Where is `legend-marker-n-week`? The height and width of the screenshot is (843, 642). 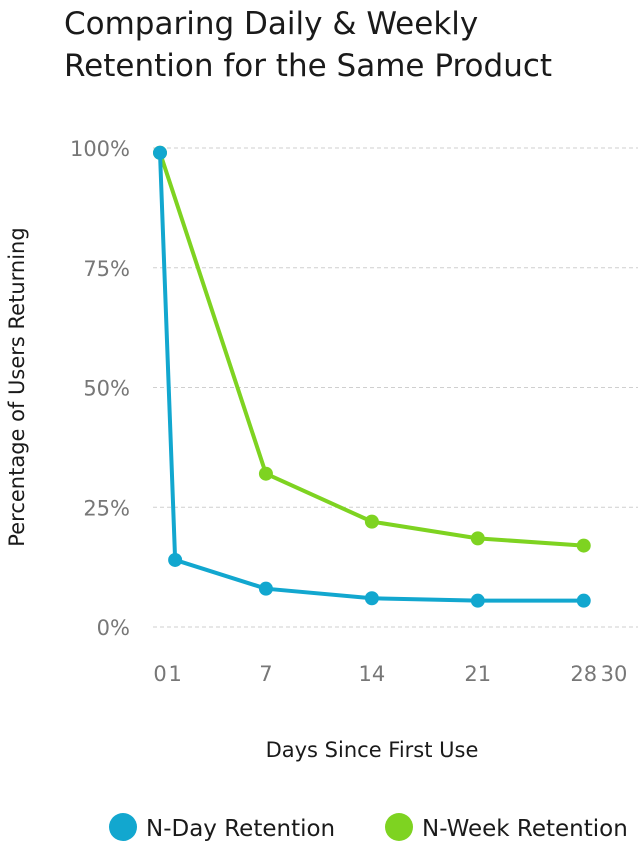 legend-marker-n-week is located at coordinates (399, 827).